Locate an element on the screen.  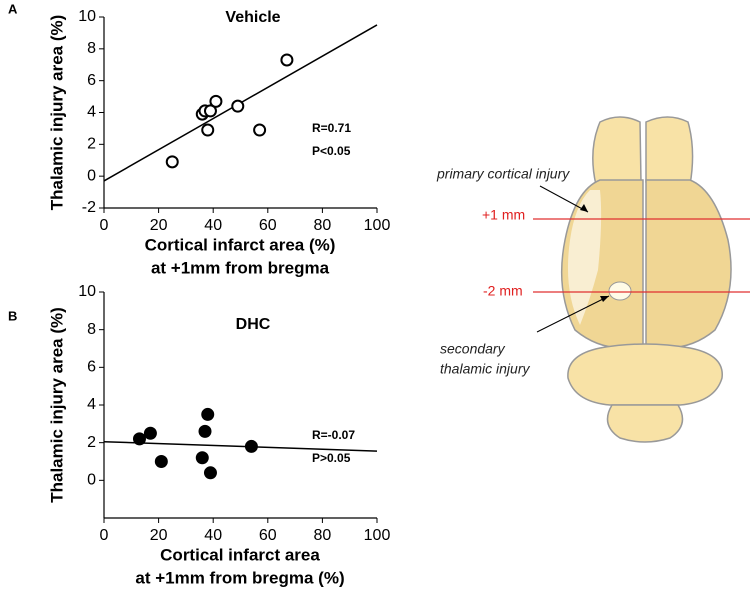
diagram-label: secondary is located at coordinates (473, 349).